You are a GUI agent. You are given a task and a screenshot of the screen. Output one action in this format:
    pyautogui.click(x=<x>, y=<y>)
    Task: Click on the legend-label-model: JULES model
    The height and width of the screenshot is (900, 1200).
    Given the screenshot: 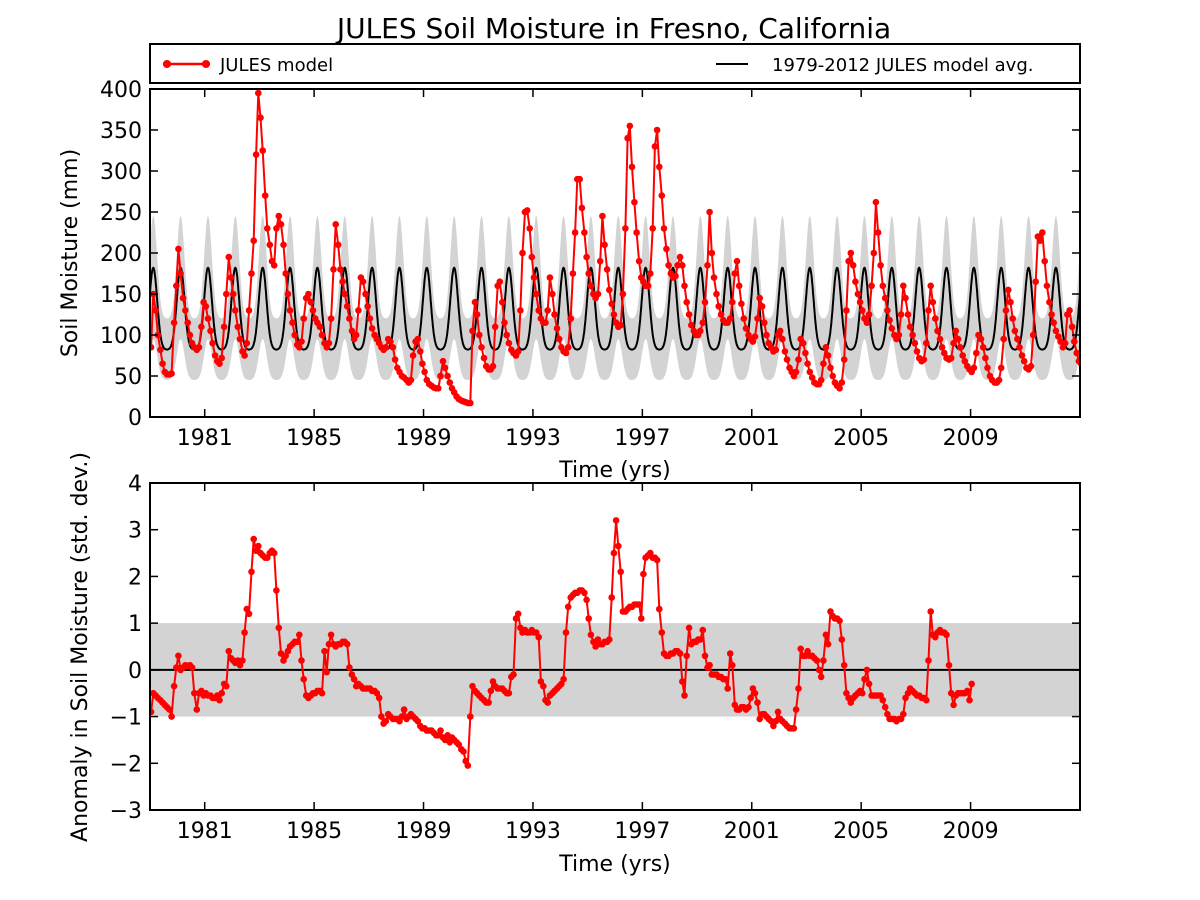 What is the action you would take?
    pyautogui.click(x=276, y=65)
    